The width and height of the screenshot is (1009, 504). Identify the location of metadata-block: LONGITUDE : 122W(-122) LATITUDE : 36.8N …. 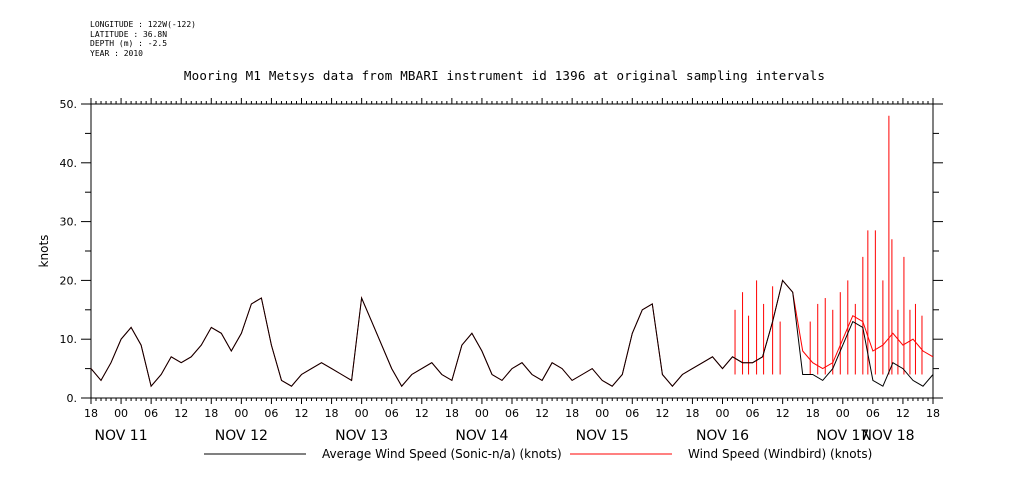
(143, 39).